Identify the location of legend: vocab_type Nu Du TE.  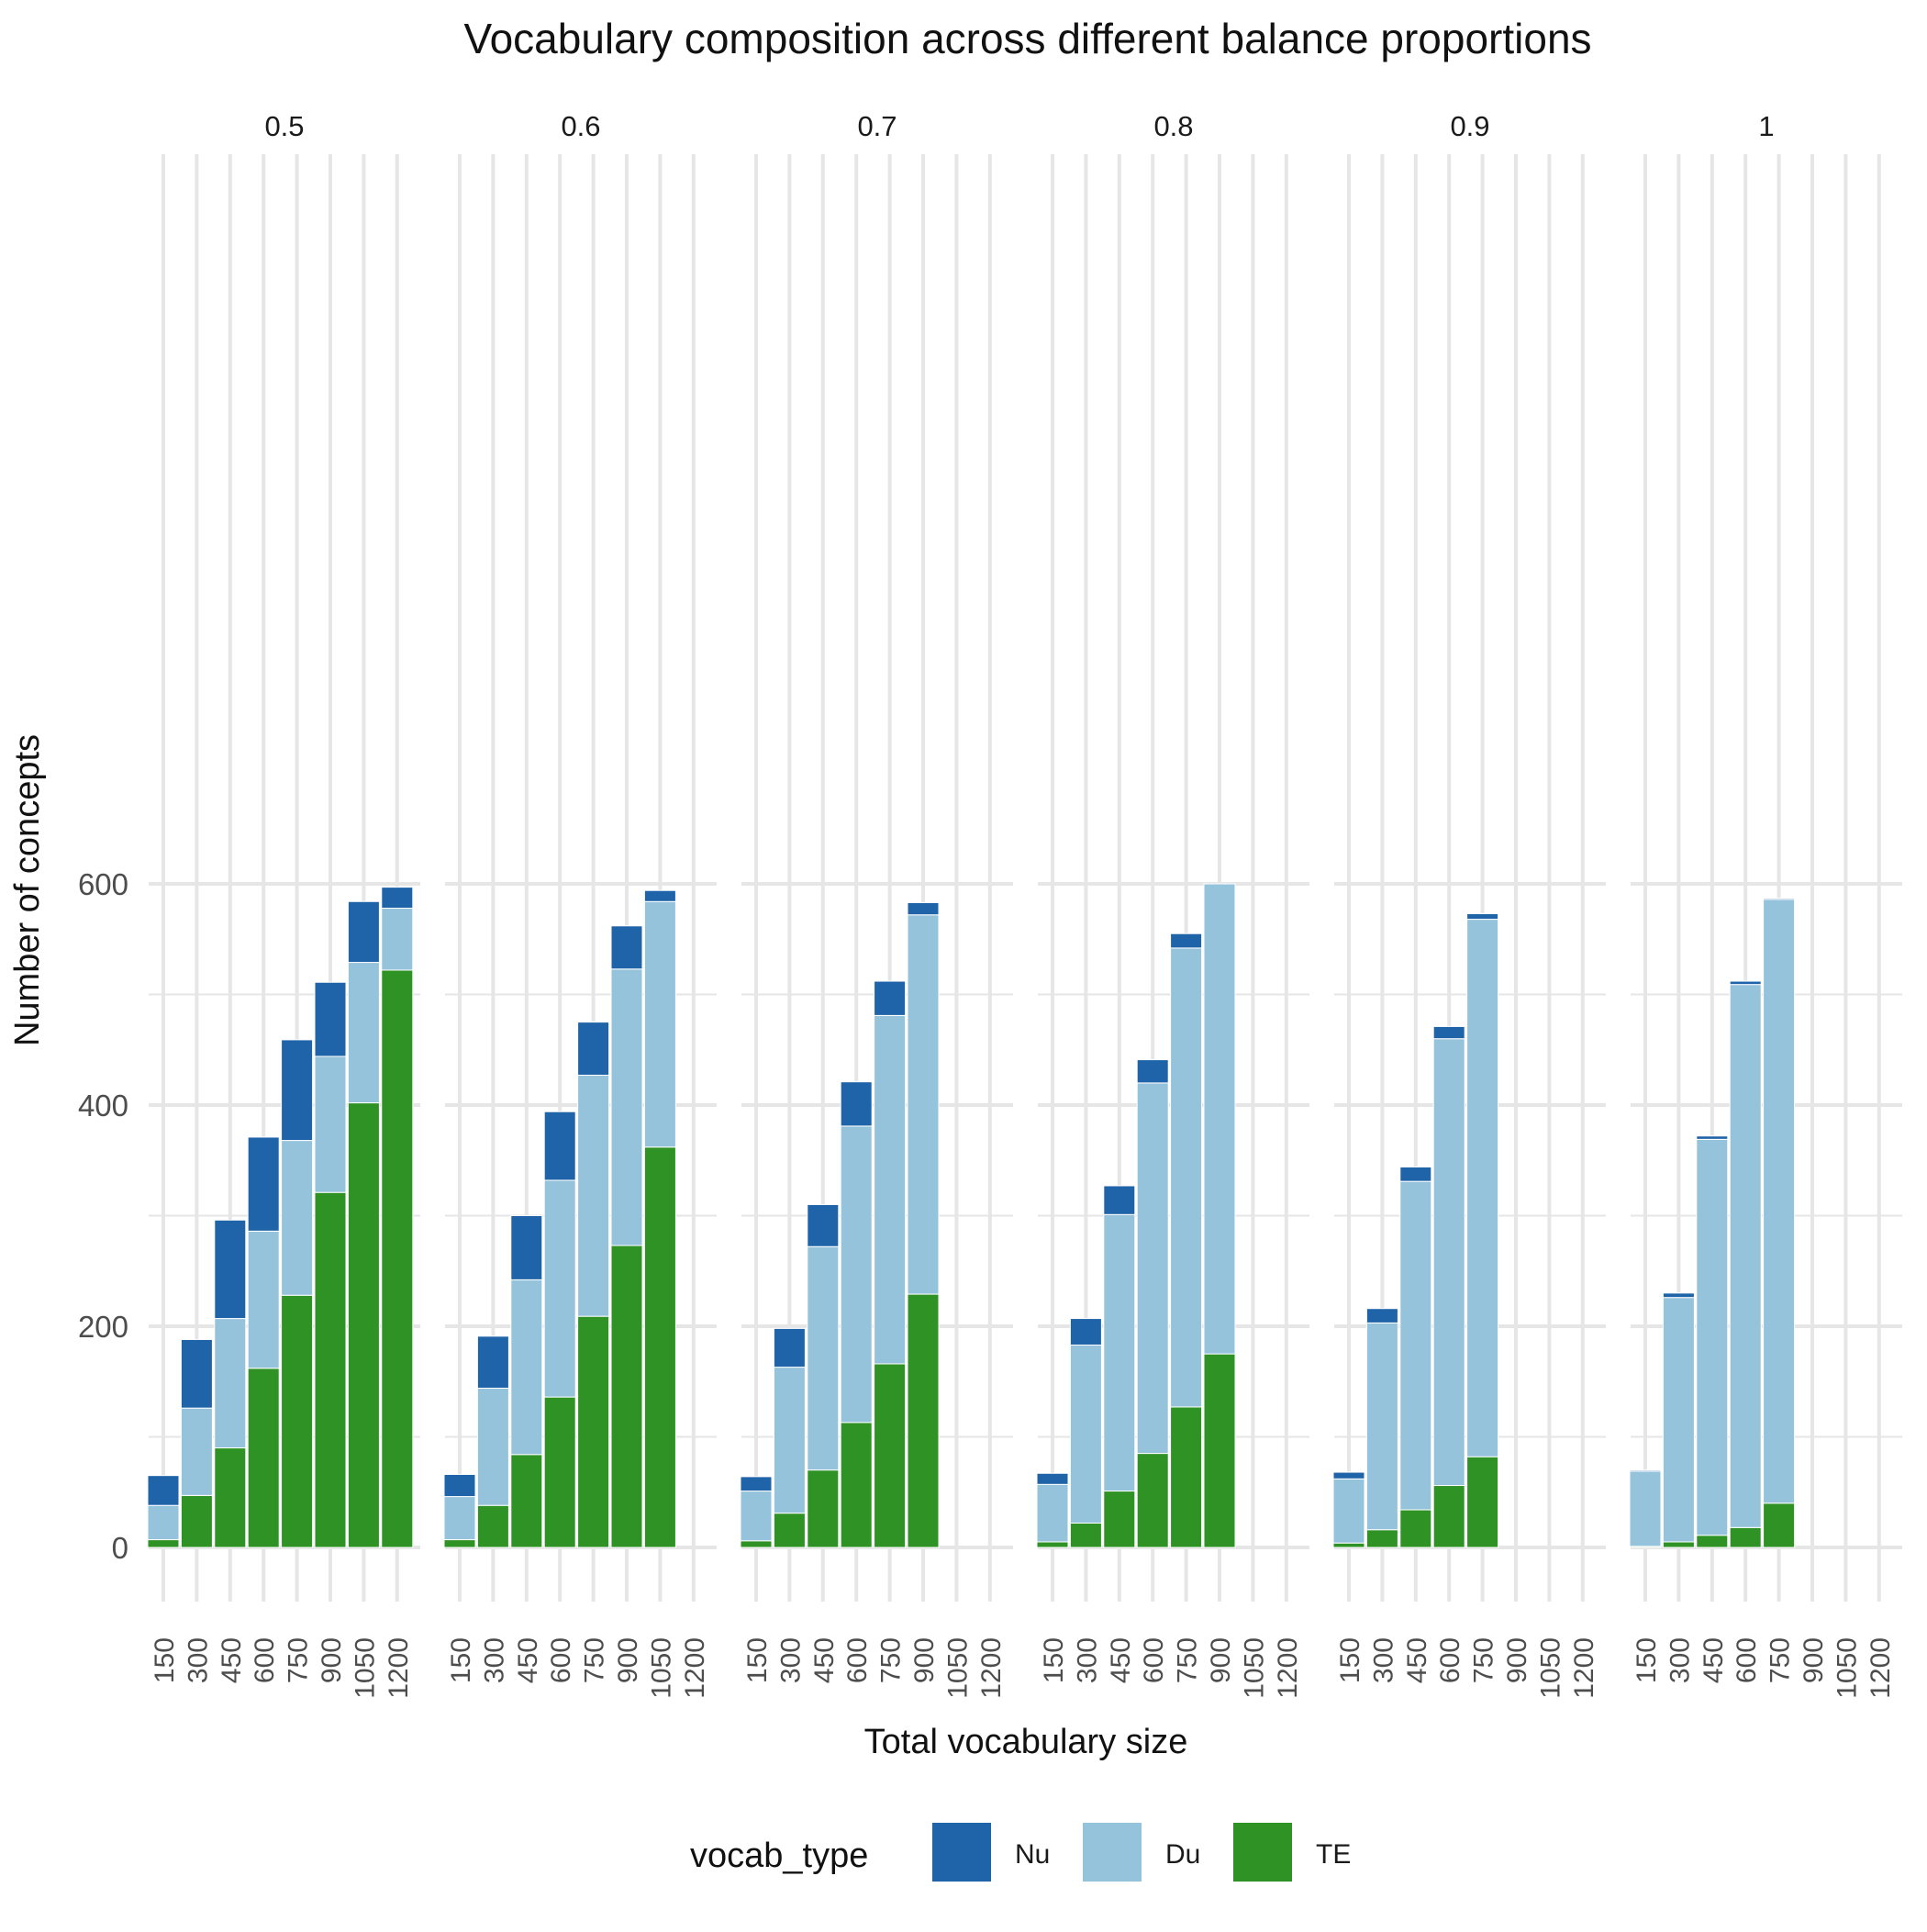
(1021, 1852).